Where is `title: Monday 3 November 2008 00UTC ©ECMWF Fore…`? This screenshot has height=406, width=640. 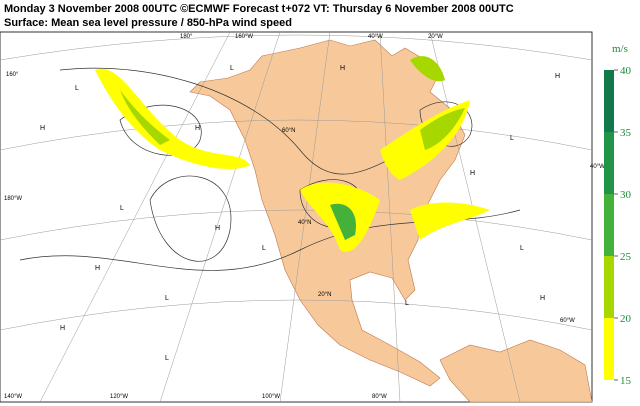
title: Monday 3 November 2008 00UTC ©ECMWF Fore… is located at coordinates (259, 9).